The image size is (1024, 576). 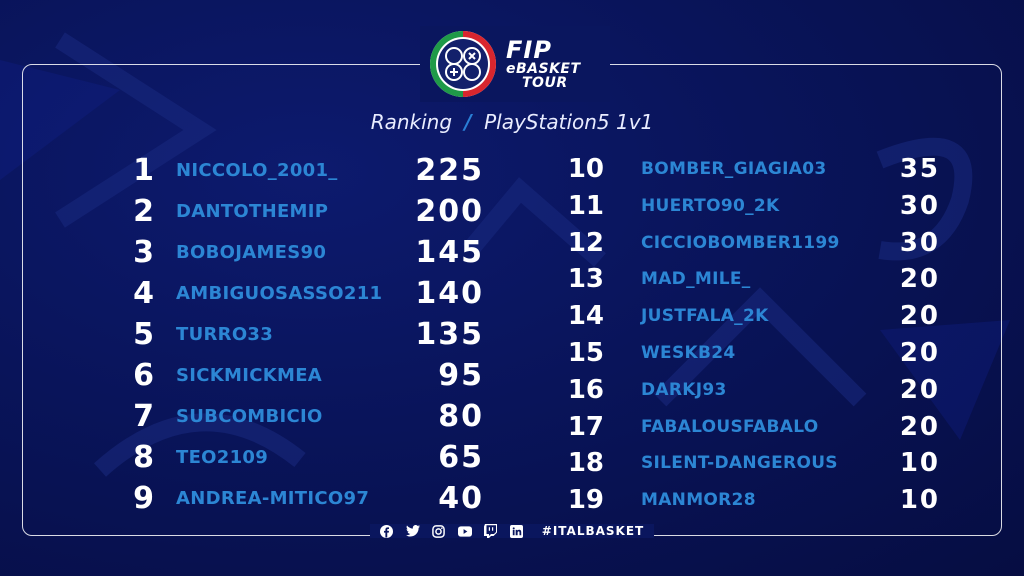 I want to click on player-name: SILENT-DANGEROUS, so click(x=739, y=463).